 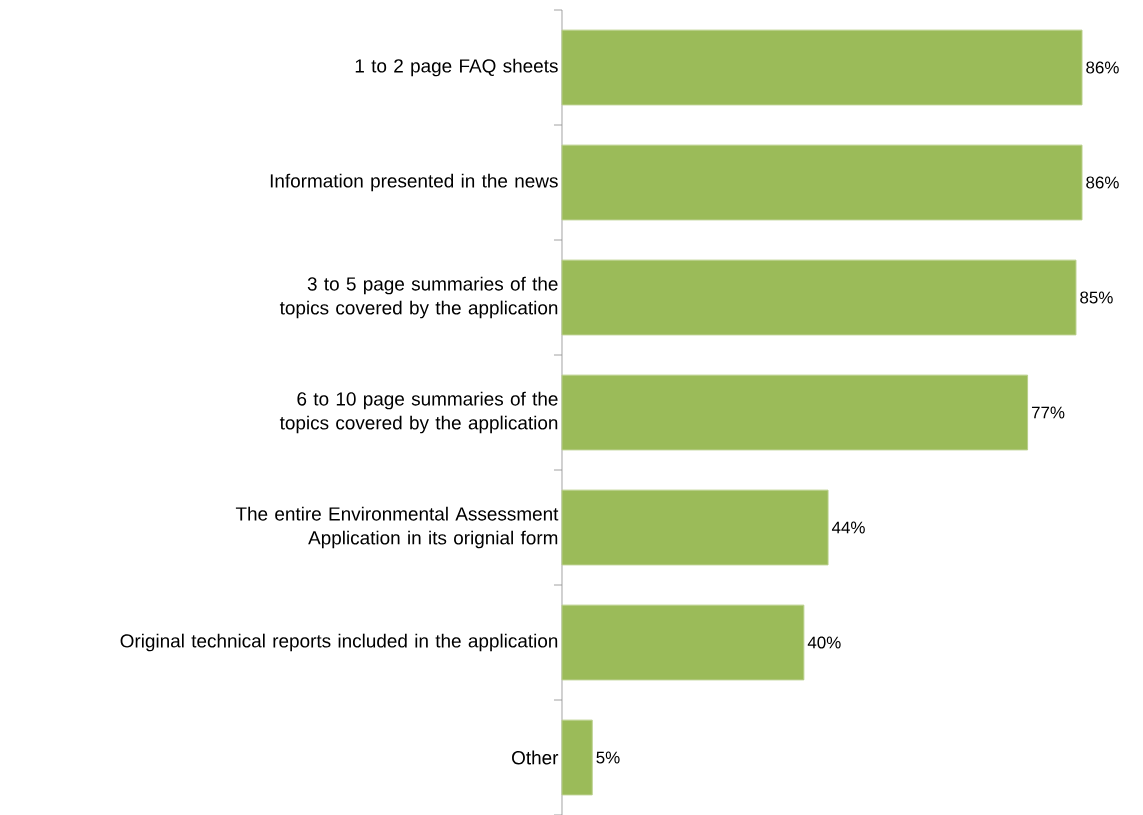 What do you see at coordinates (1096, 297) in the screenshot?
I see `data-label: 85%` at bounding box center [1096, 297].